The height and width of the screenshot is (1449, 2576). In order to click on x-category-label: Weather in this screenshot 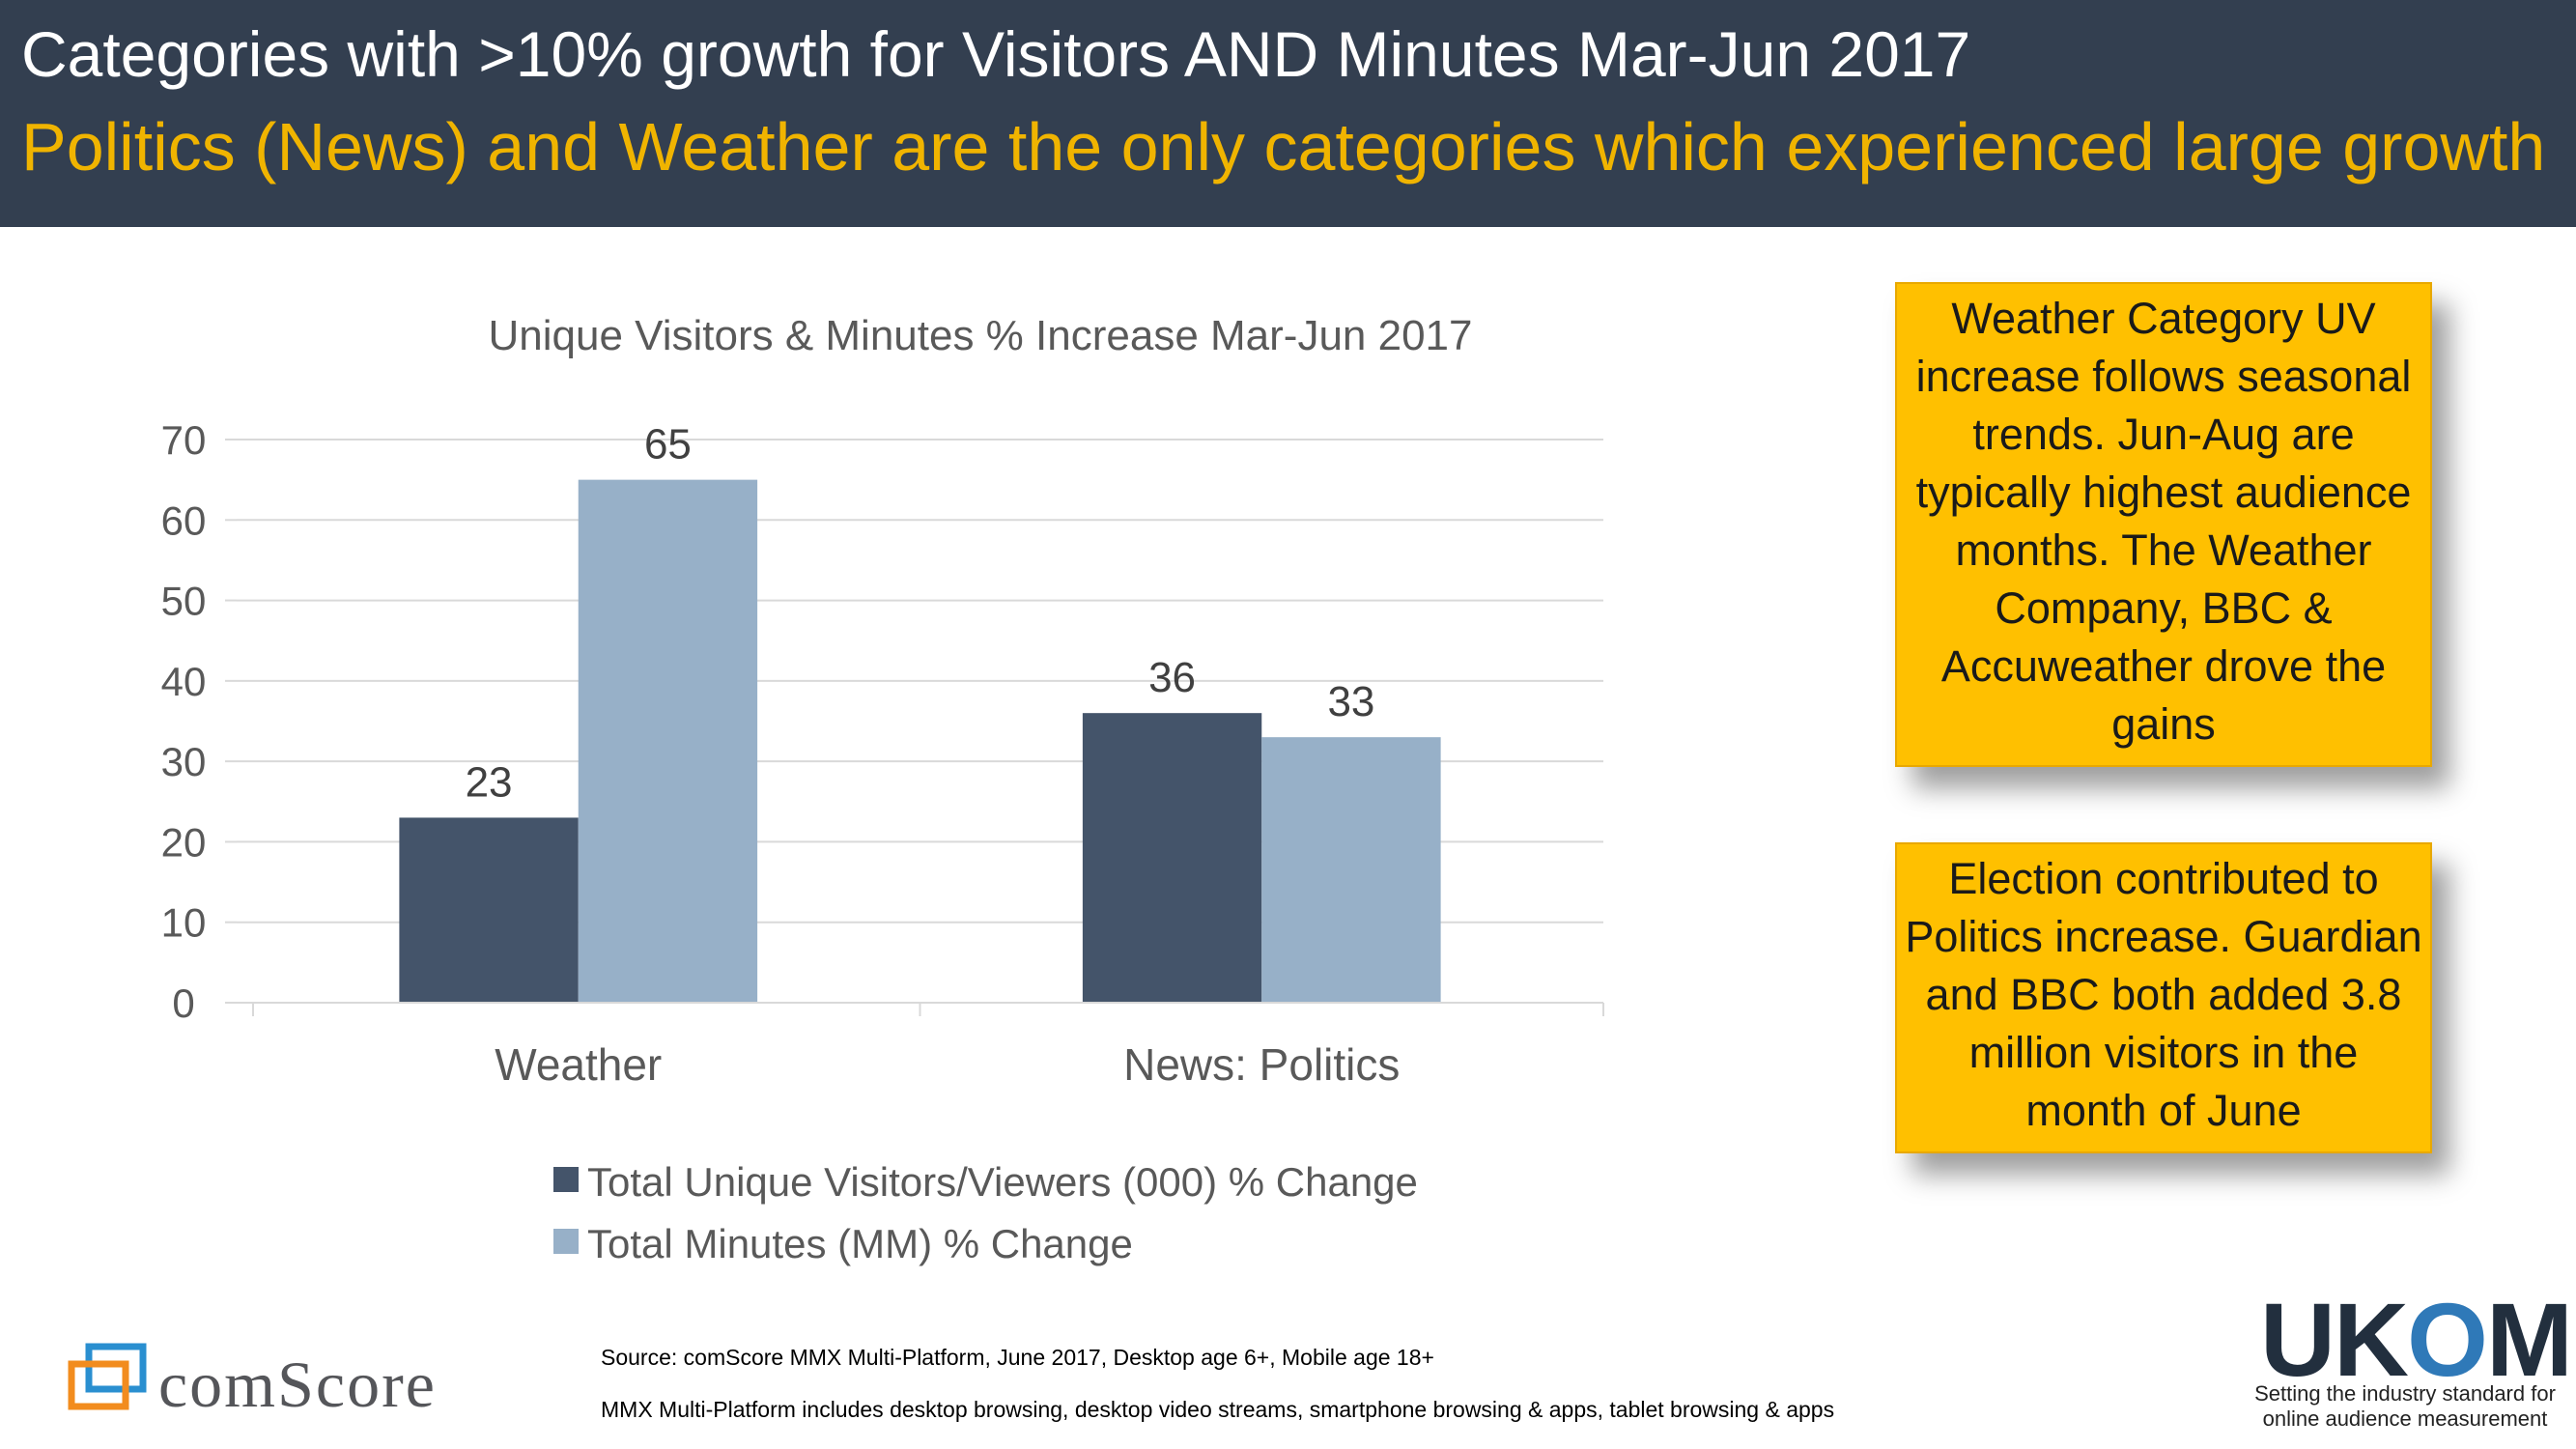, I will do `click(578, 1064)`.